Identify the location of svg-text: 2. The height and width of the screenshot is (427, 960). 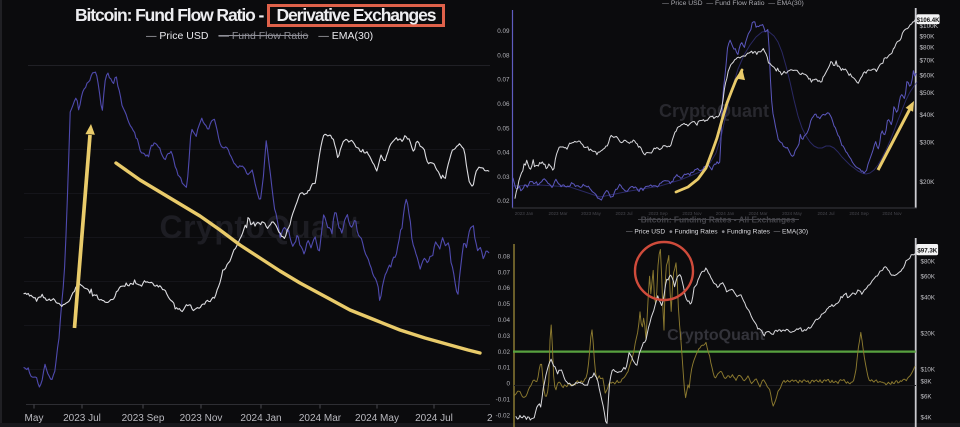
(490, 418).